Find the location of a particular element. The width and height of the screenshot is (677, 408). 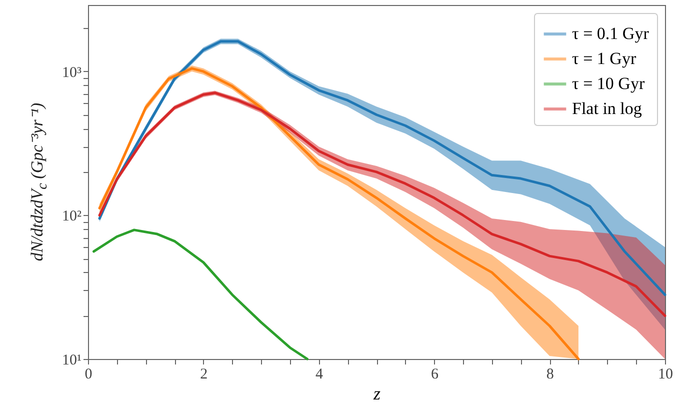

x-tick-label: 4 is located at coordinates (320, 374).